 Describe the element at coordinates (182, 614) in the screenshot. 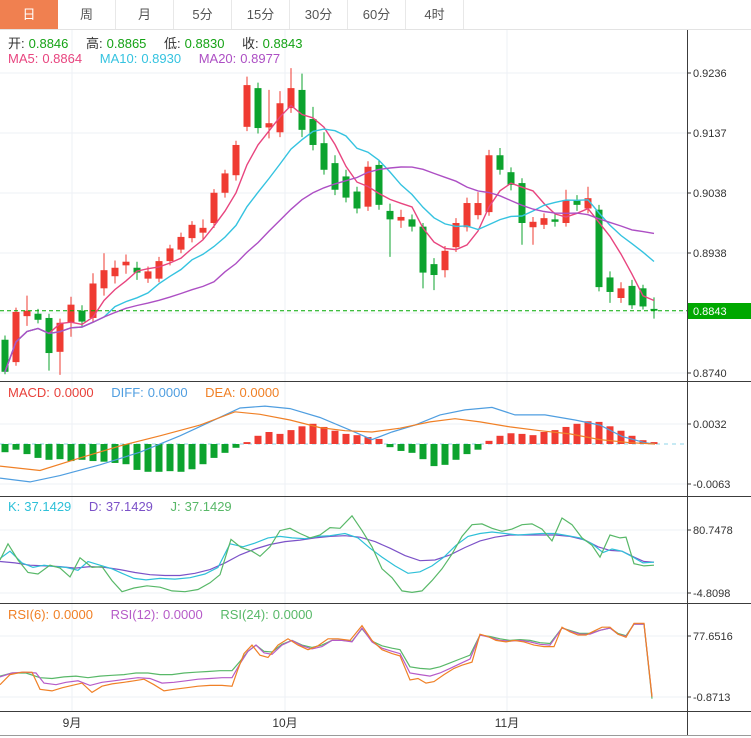

I see `rsi12-value: 0.0000` at that location.